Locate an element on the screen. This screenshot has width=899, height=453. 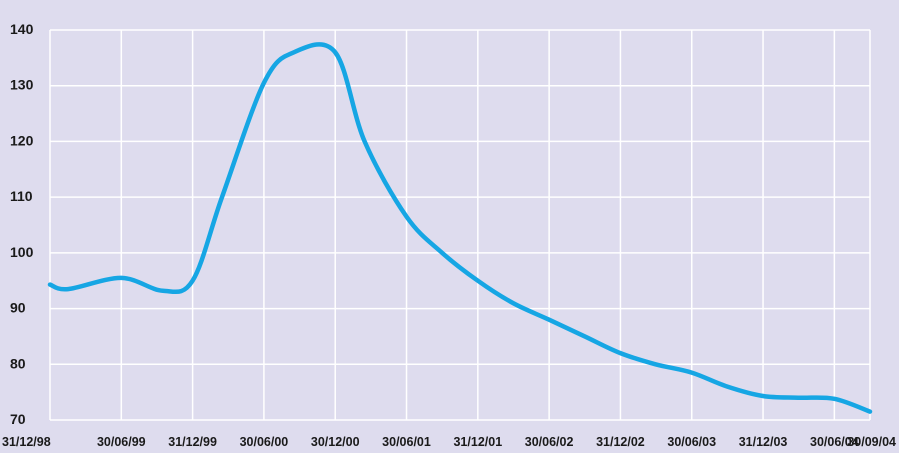
x-tick-label: 30/06/00 is located at coordinates (264, 442).